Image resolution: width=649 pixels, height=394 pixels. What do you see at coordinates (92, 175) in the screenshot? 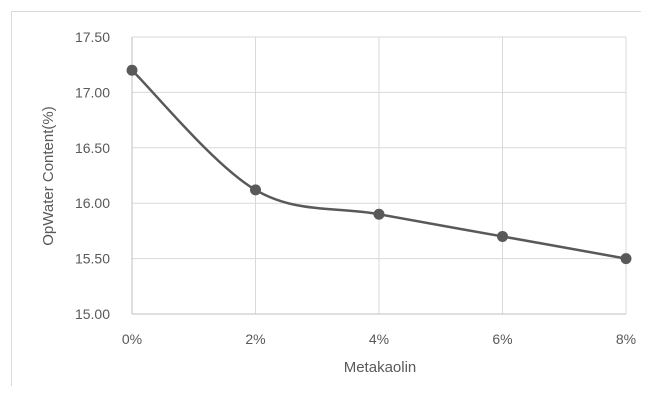
I see `y-axis-tick-labels: 15.00 15.50 16.00 16.50 17.00 17.50` at bounding box center [92, 175].